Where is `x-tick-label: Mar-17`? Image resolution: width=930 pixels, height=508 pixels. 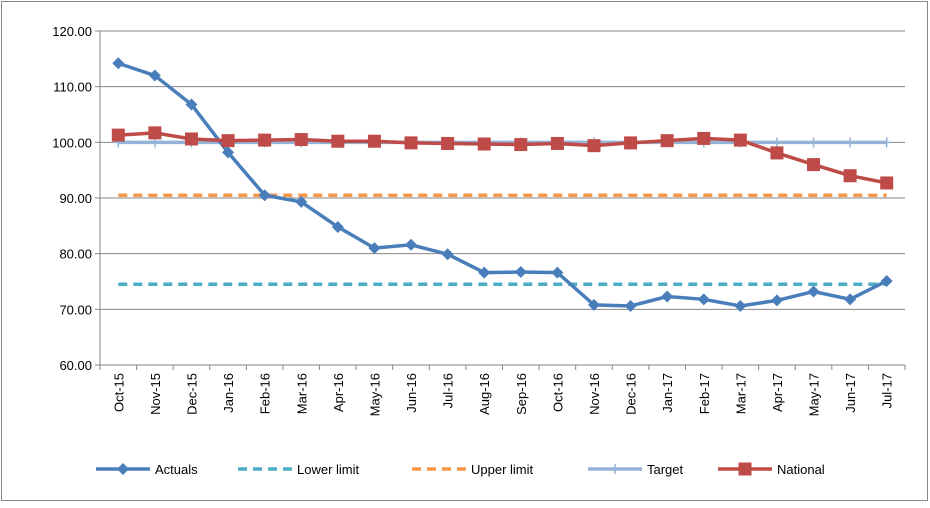 x-tick-label: Mar-17 is located at coordinates (740, 393).